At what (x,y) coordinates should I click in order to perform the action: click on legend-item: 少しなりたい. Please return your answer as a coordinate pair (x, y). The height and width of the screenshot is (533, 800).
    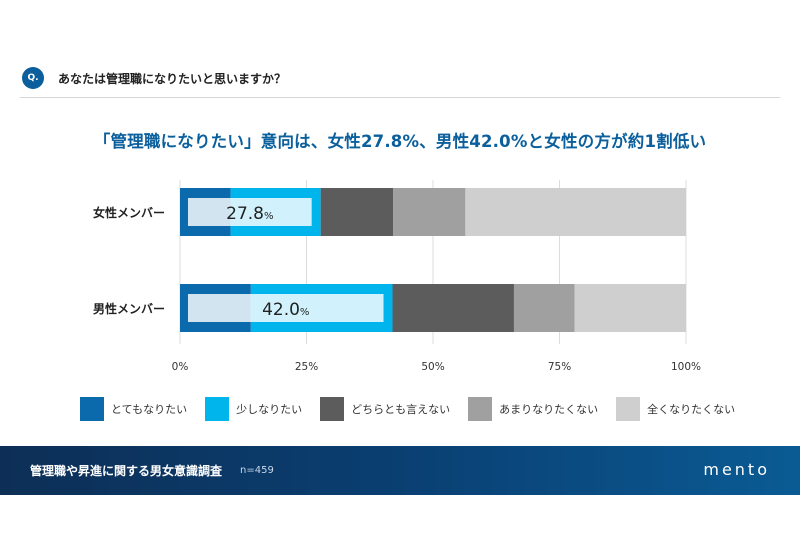
    Looking at the image, I should click on (253, 409).